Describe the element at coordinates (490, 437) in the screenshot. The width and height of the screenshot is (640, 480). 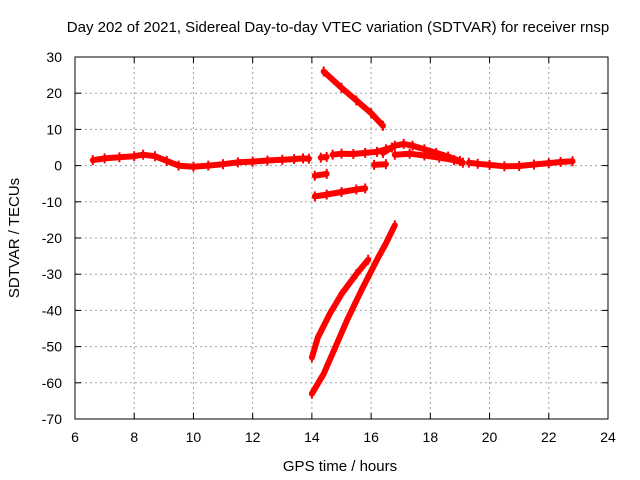
I see `x-tick-label: 20` at that location.